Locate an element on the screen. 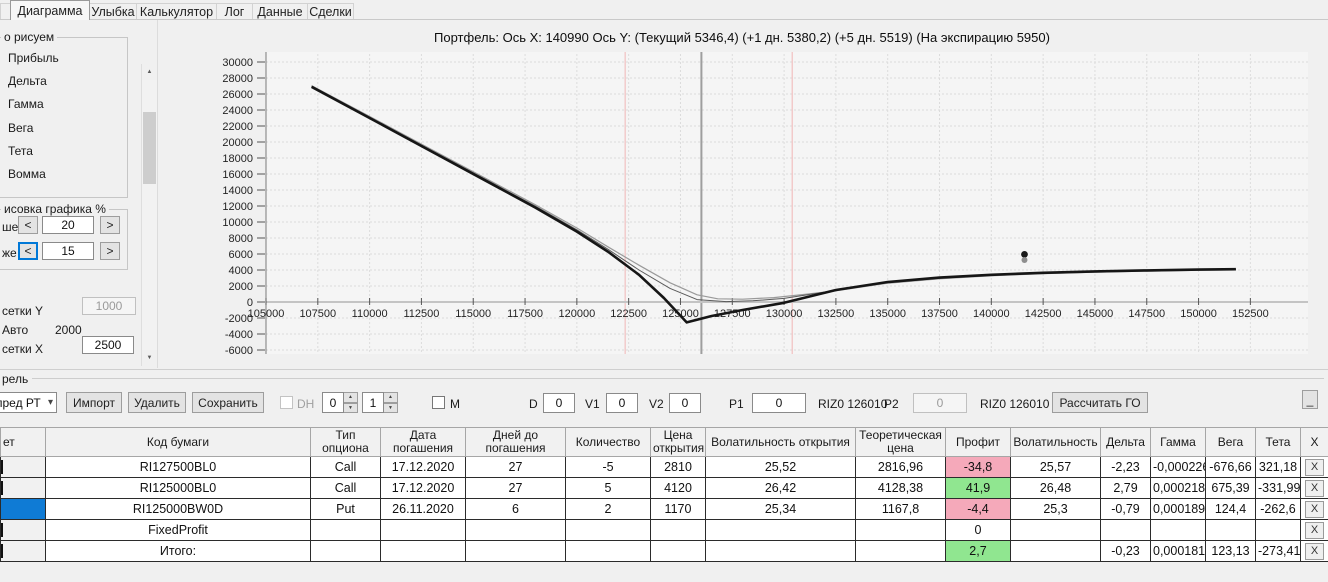 The height and width of the screenshot is (582, 1328). draw-option-delta: Дельта is located at coordinates (27, 81).